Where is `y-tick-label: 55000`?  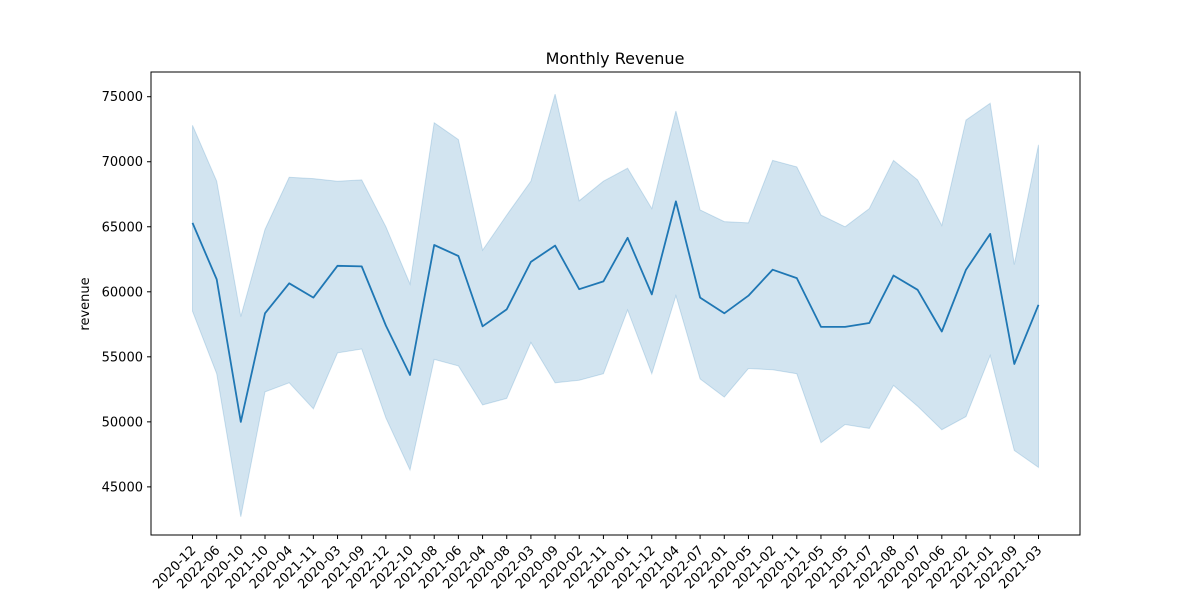
y-tick-label: 55000 is located at coordinates (122, 357).